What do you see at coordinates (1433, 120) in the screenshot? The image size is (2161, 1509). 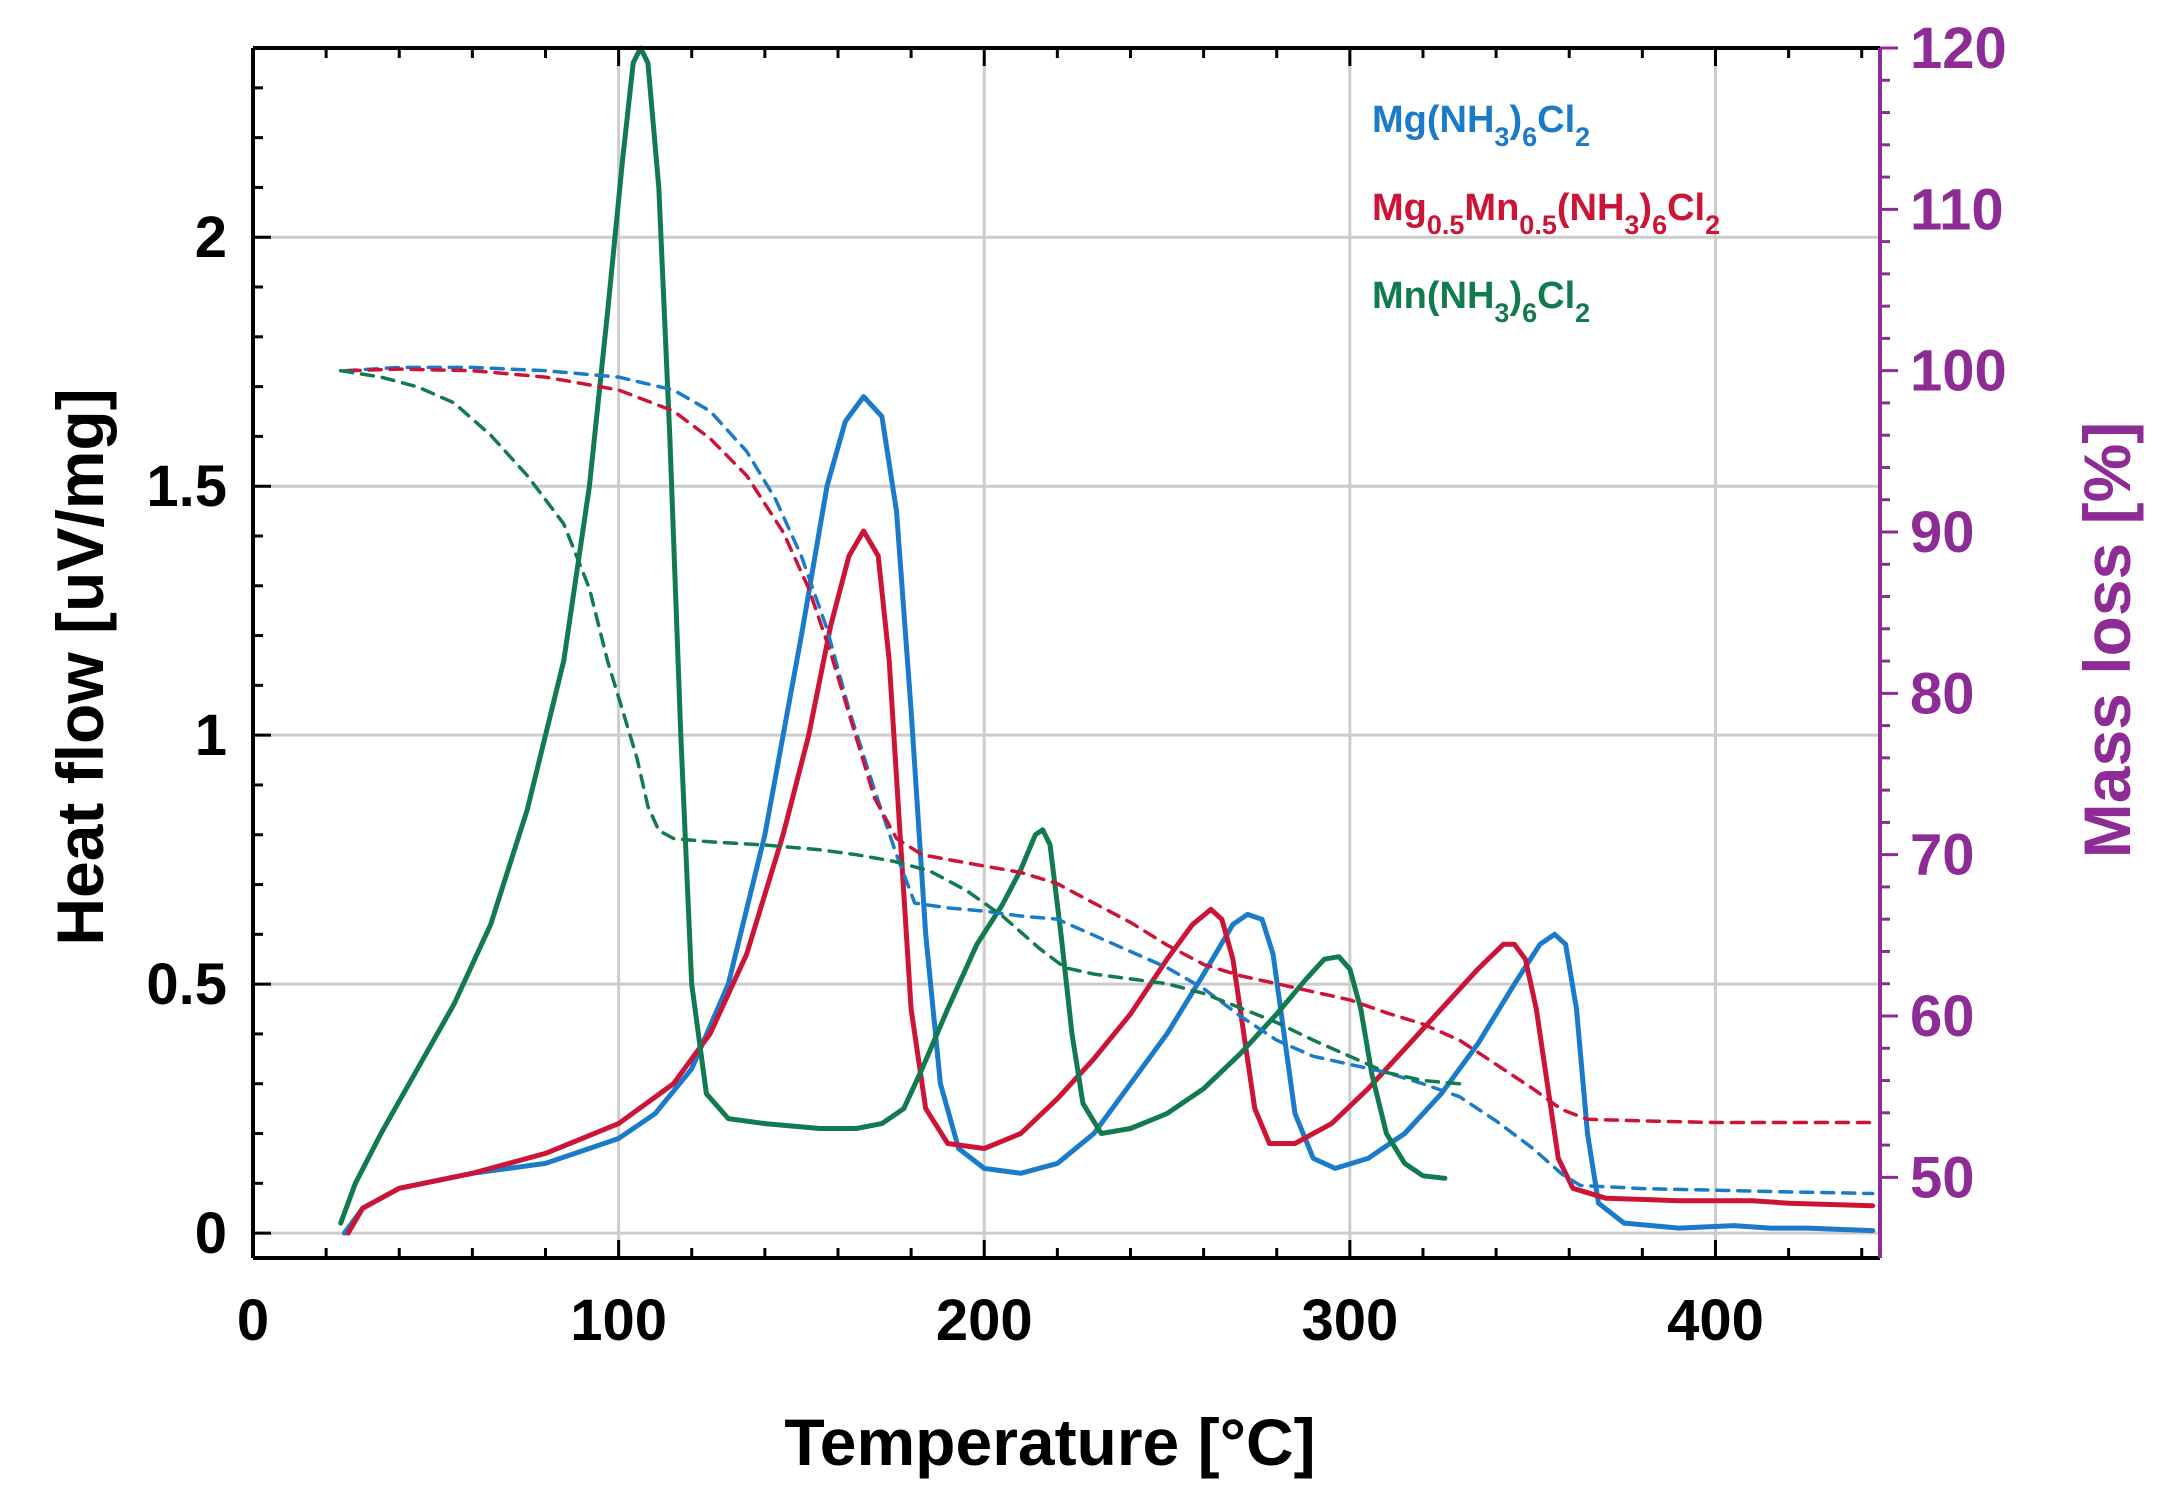 I see `legend-text-part: Mg(NH` at bounding box center [1433, 120].